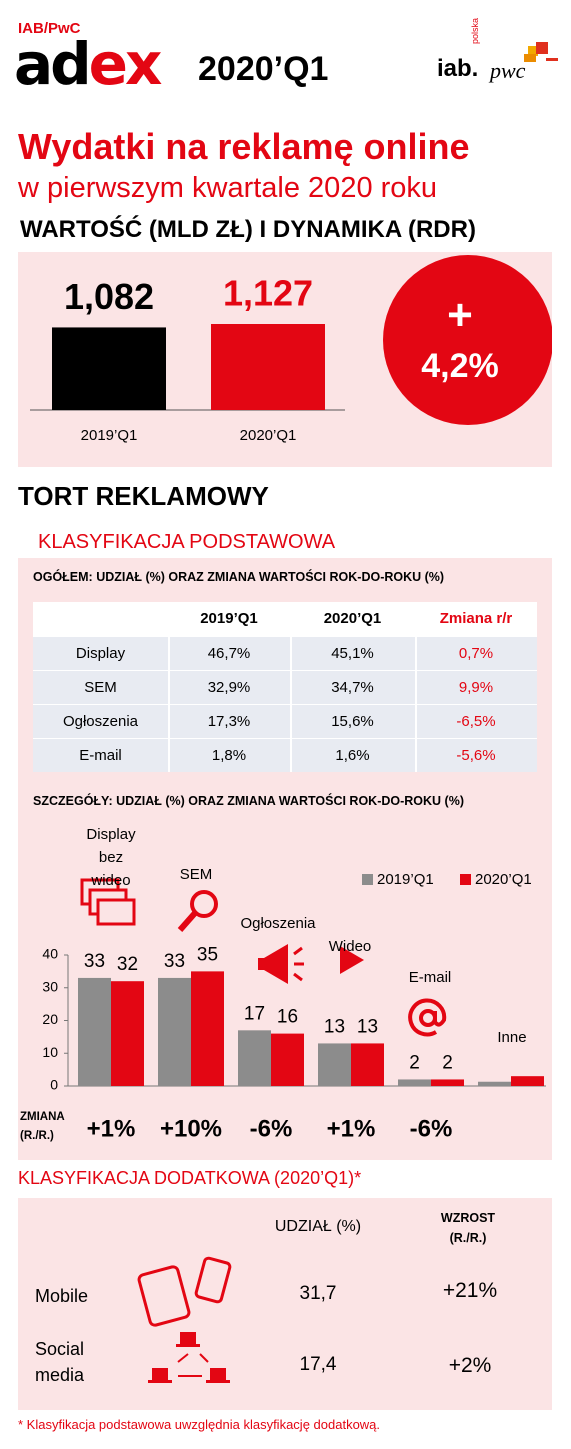 The width and height of the screenshot is (571, 1449). I want to click on display-icon, so click(108, 902).